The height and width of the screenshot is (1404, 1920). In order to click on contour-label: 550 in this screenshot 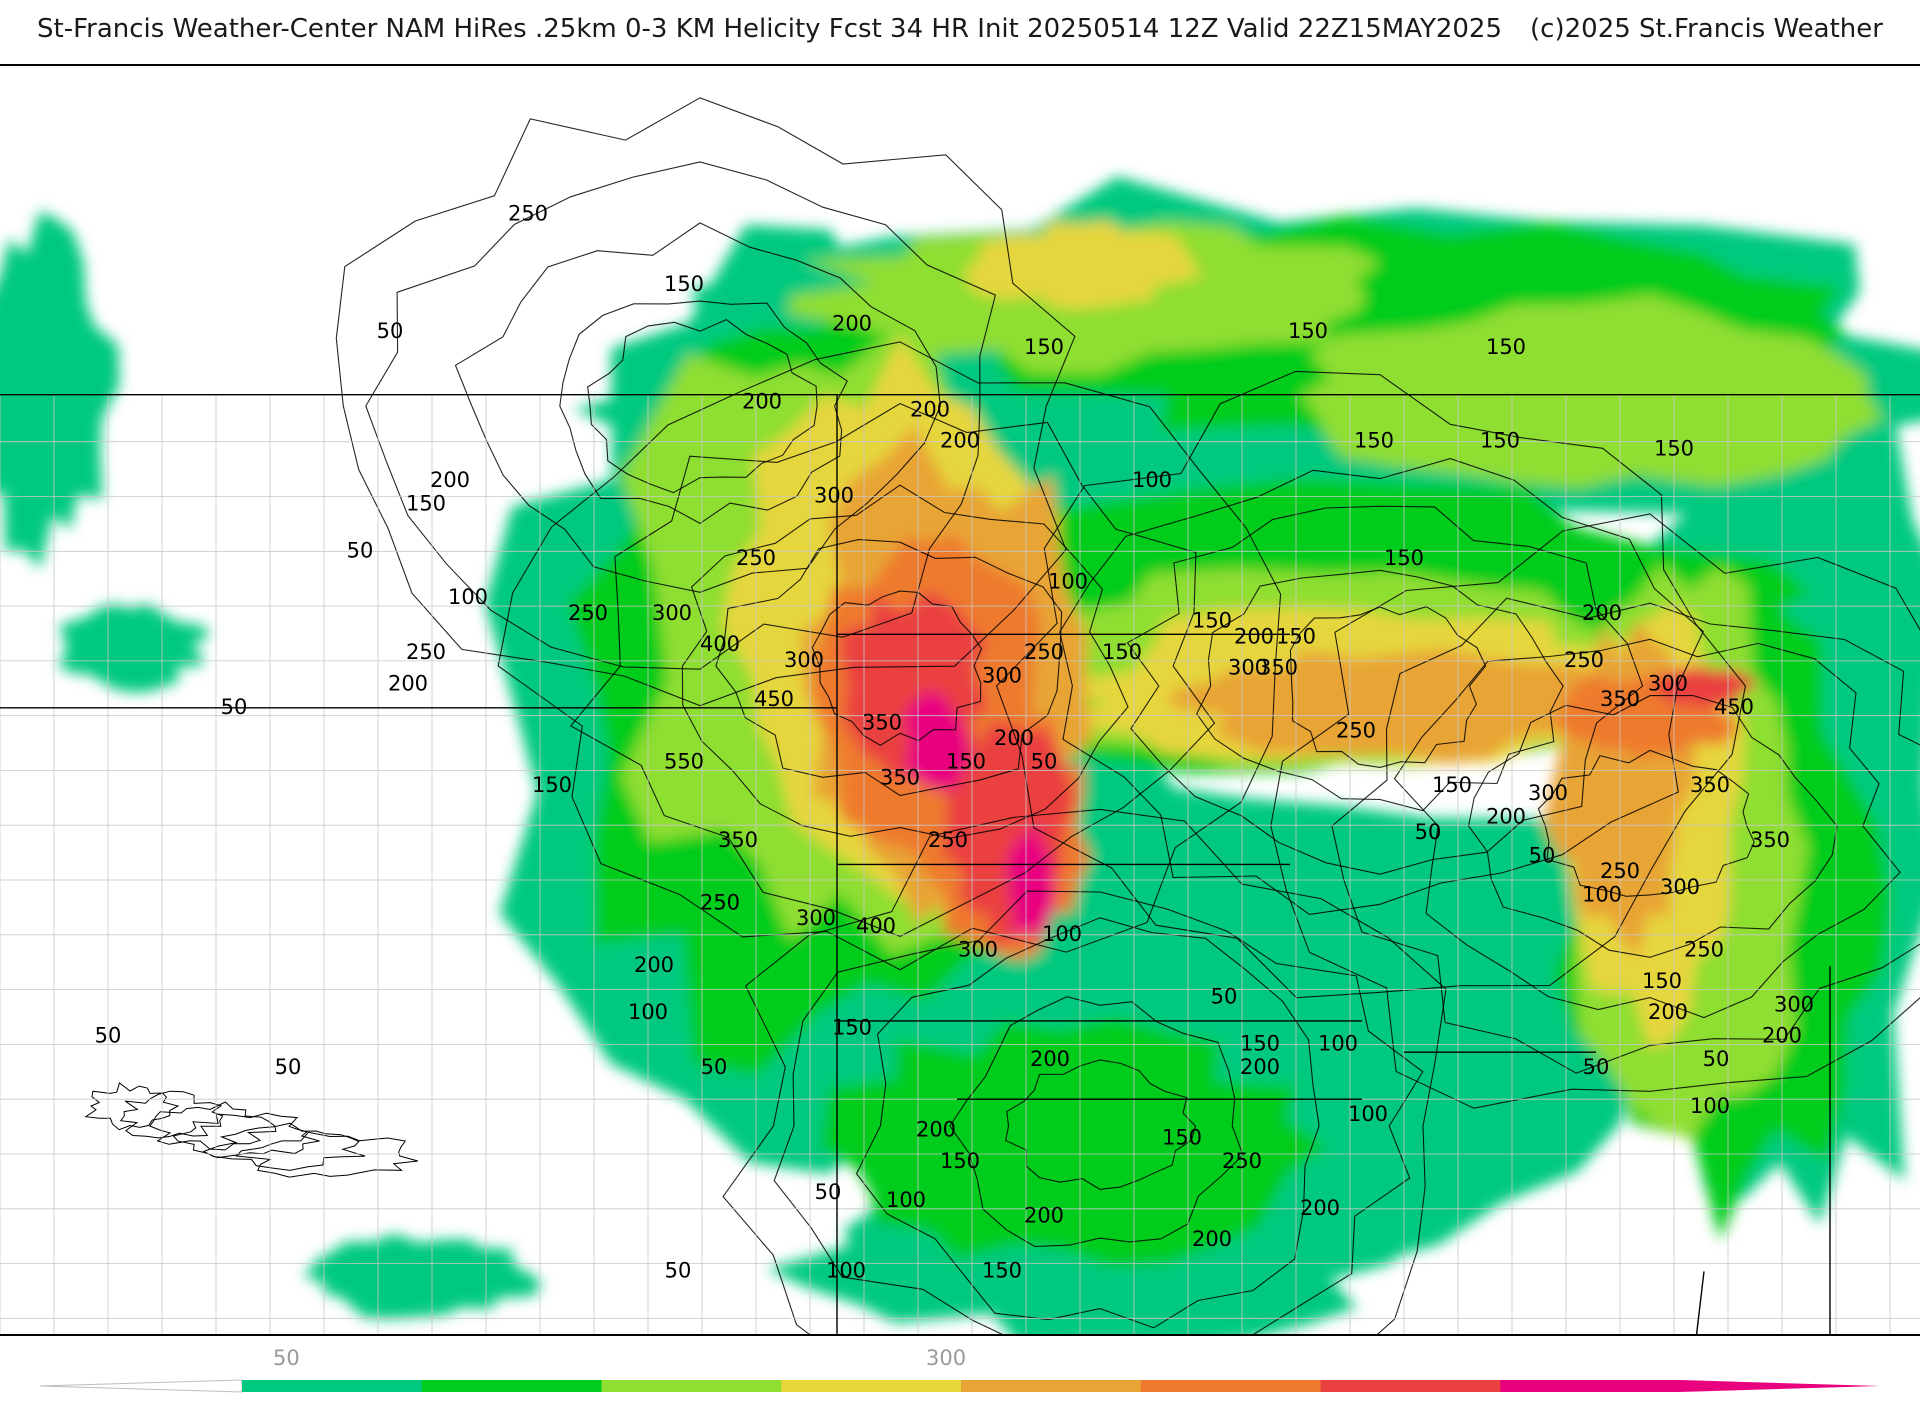, I will do `click(684, 762)`.